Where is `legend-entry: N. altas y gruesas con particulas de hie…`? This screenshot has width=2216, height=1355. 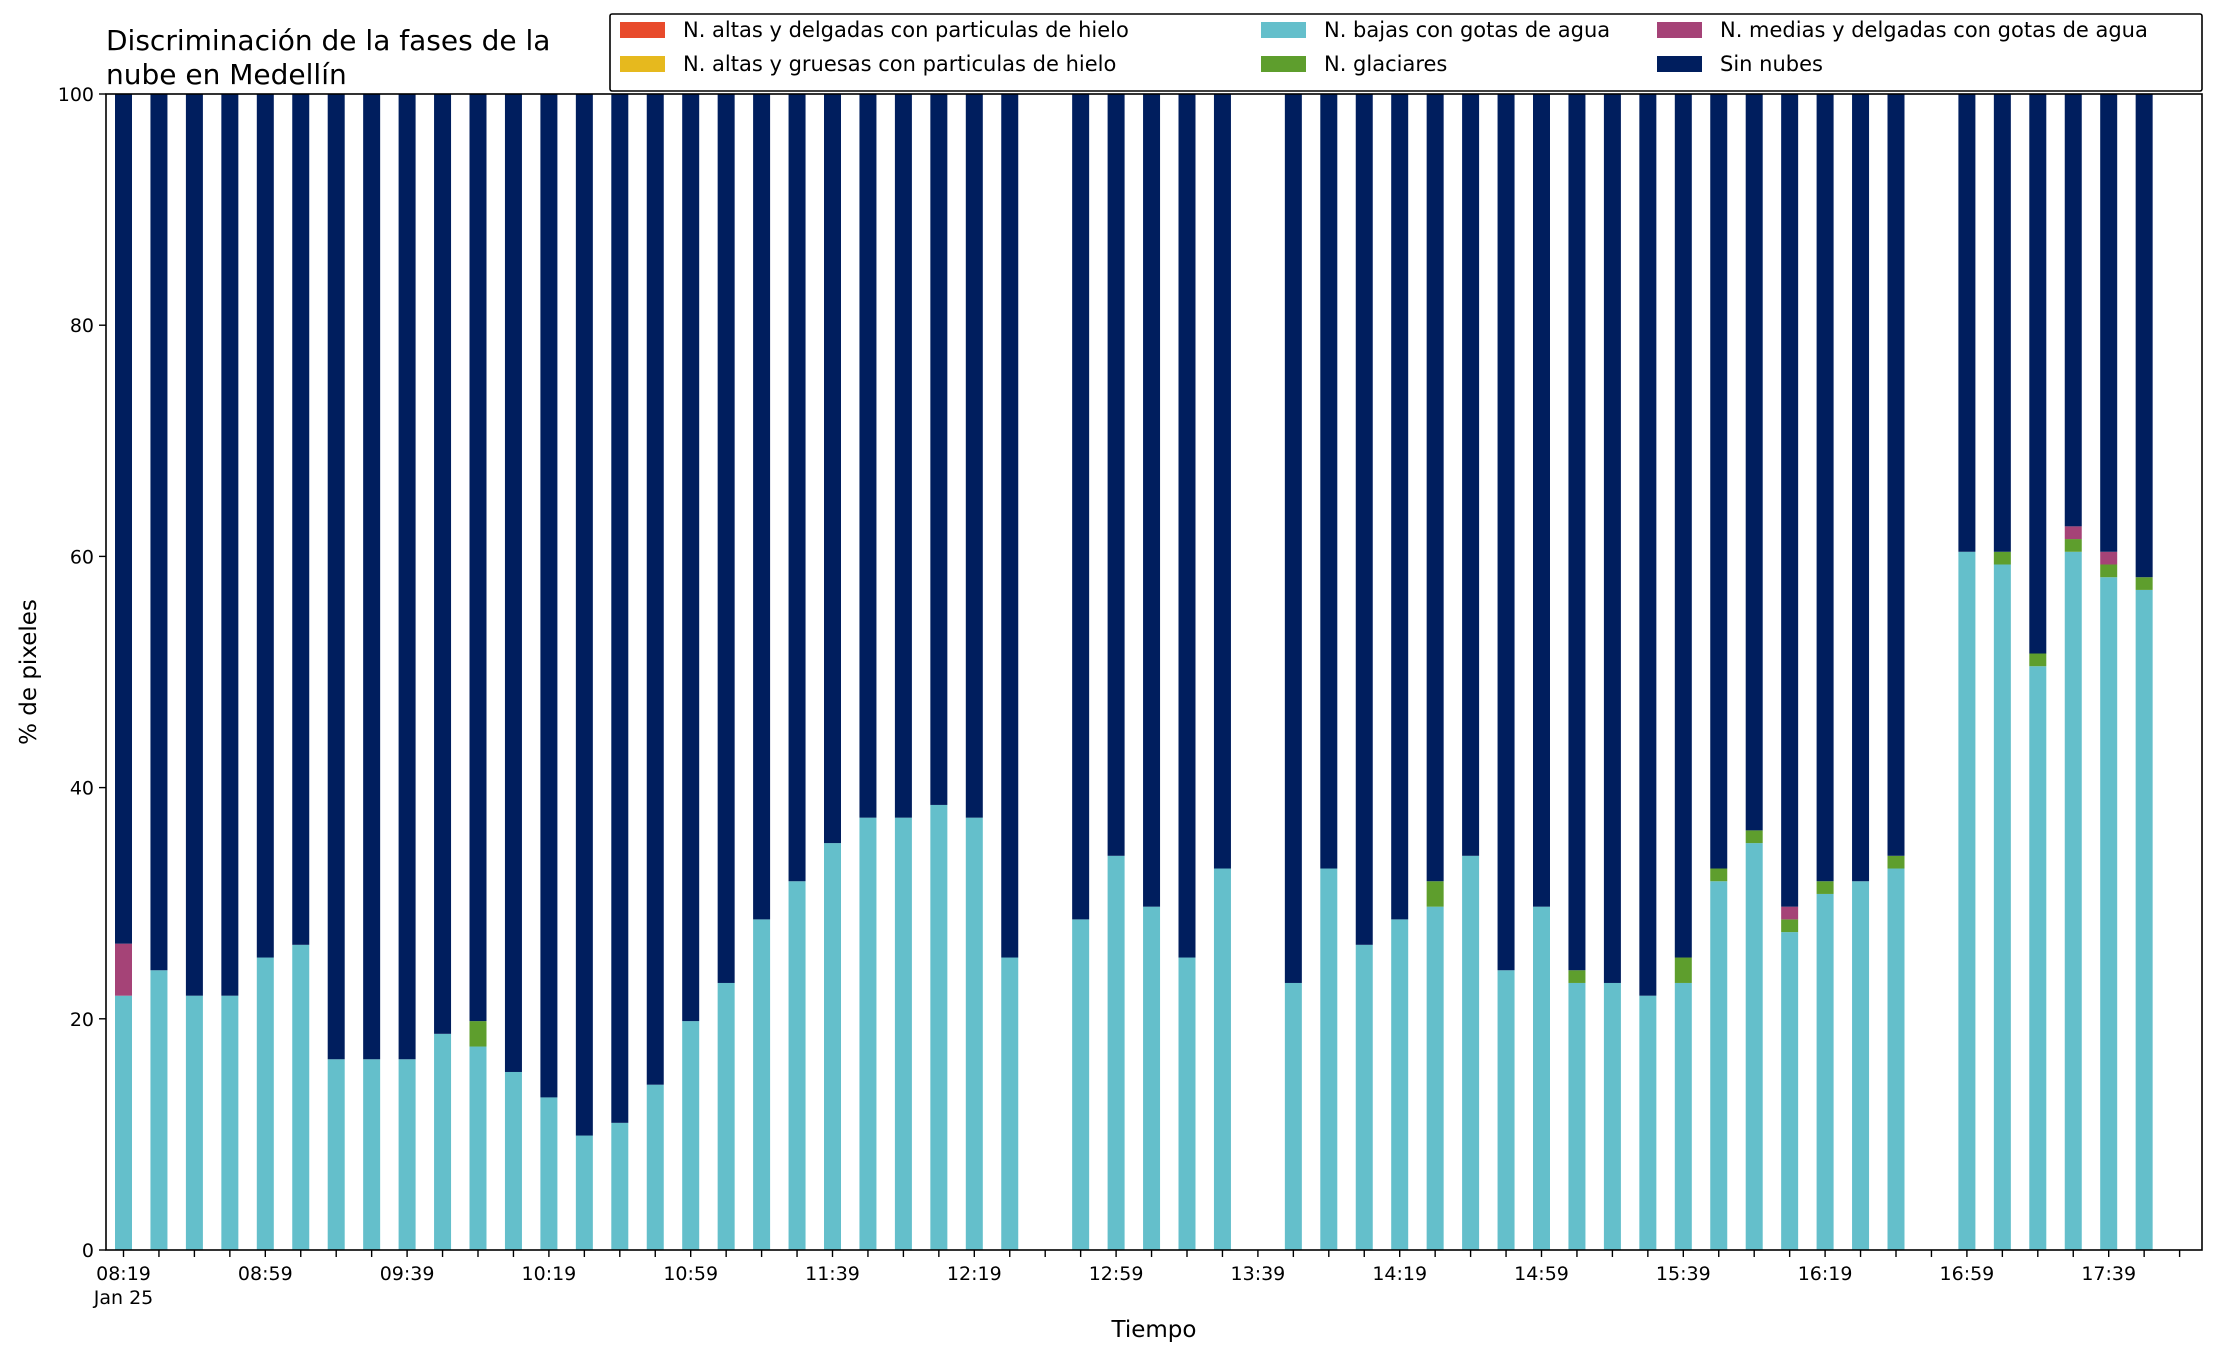
legend-entry: N. altas y gruesas con particulas de hie… is located at coordinates (868, 64).